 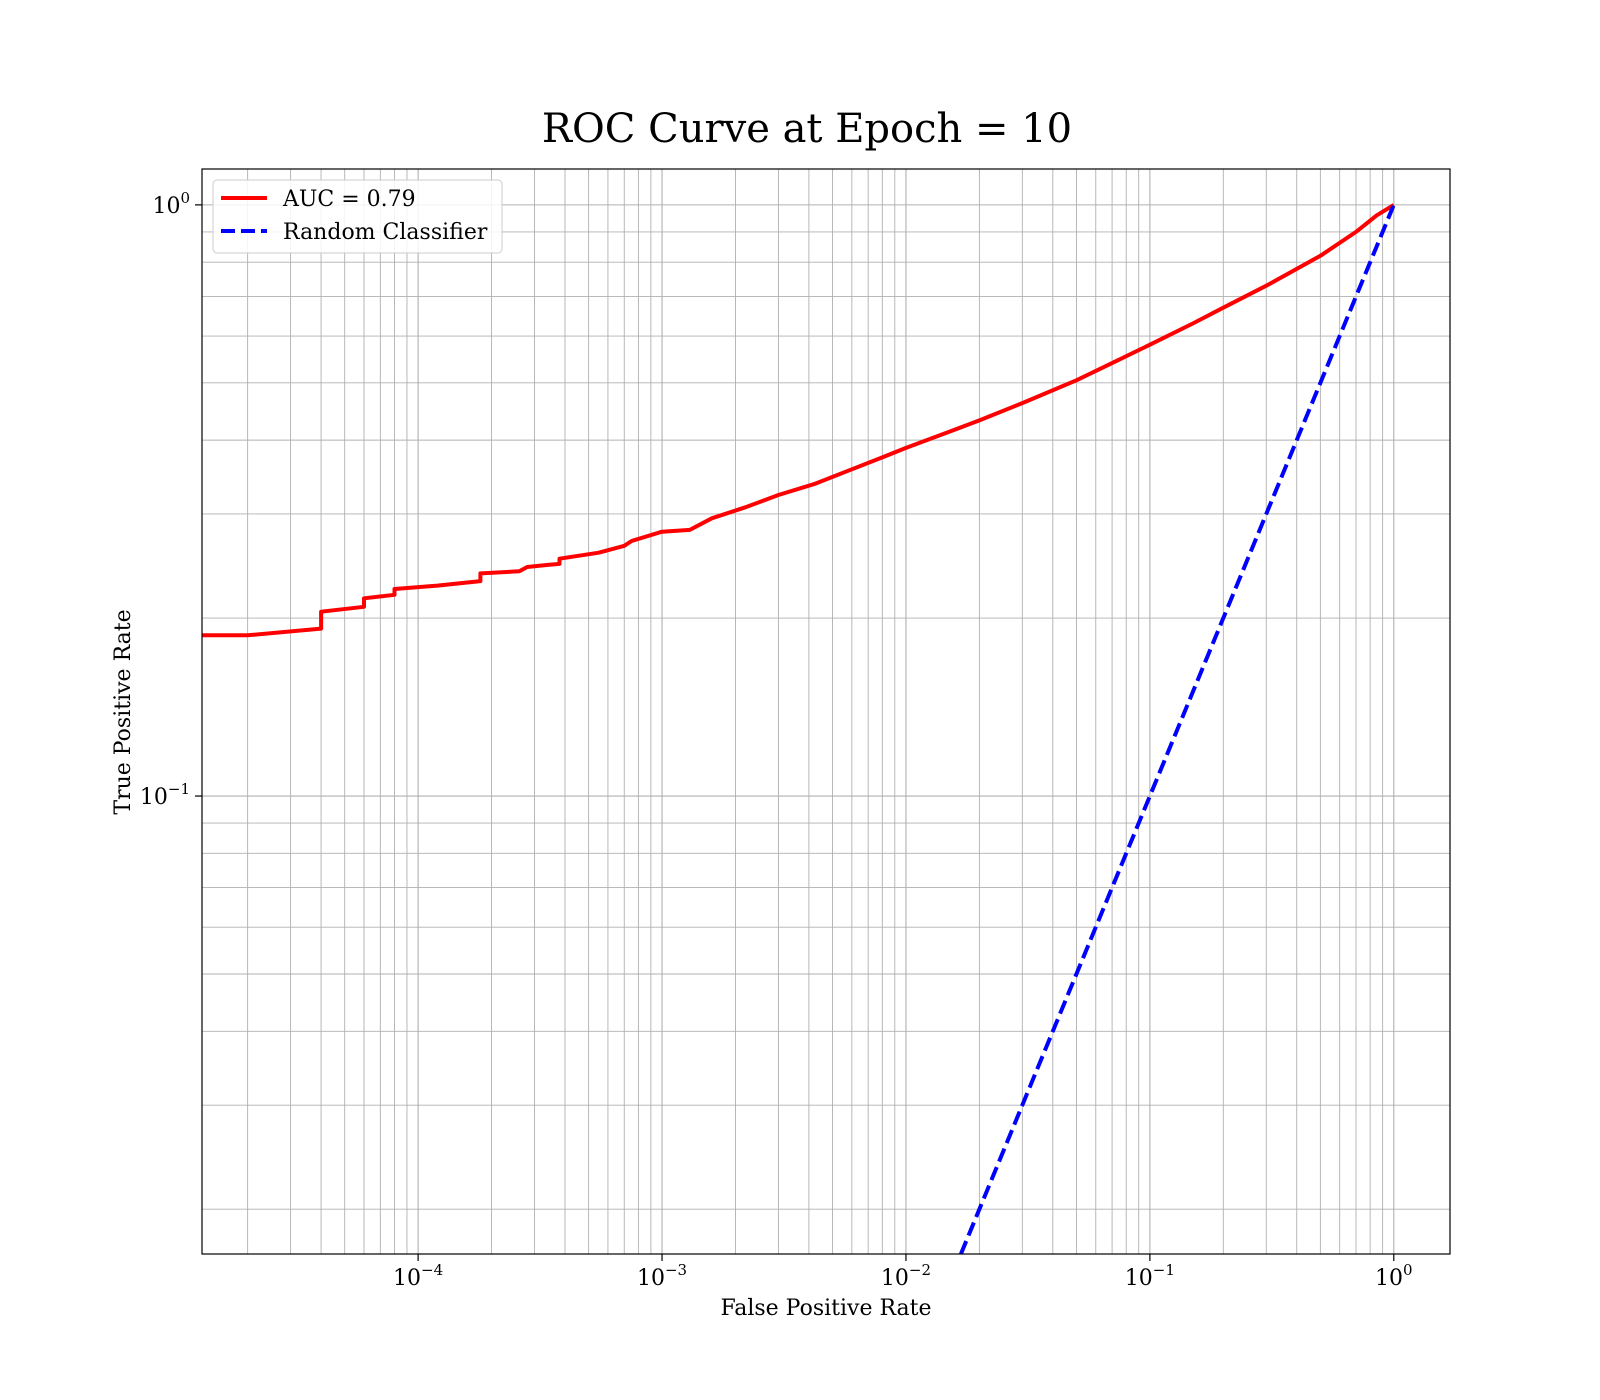 What do you see at coordinates (1150, 1276) in the screenshot?
I see `x-tick-label: 10⁻¹` at bounding box center [1150, 1276].